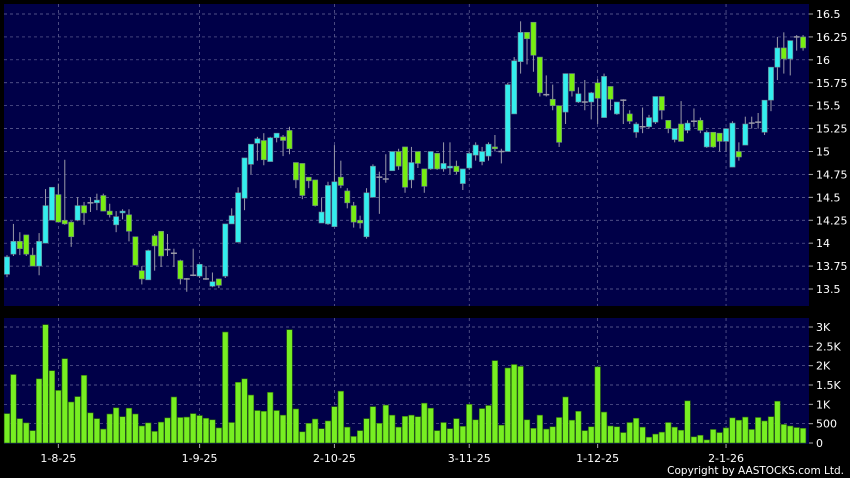 The height and width of the screenshot is (478, 850). Describe the element at coordinates (819, 443) in the screenshot. I see `volume-tick-label: 0` at that location.